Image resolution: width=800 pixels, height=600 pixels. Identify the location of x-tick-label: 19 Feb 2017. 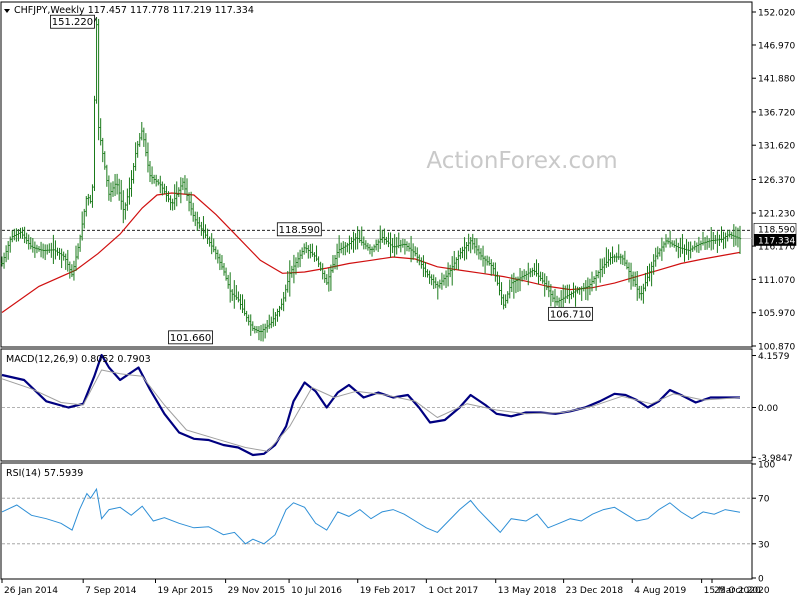
(388, 591).